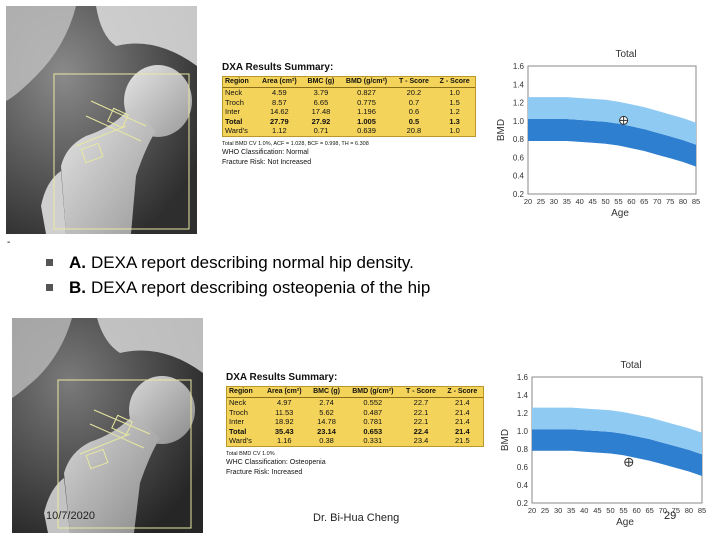 The height and width of the screenshot is (540, 720). What do you see at coordinates (238, 412) in the screenshot?
I see `table-cell: Troch` at bounding box center [238, 412].